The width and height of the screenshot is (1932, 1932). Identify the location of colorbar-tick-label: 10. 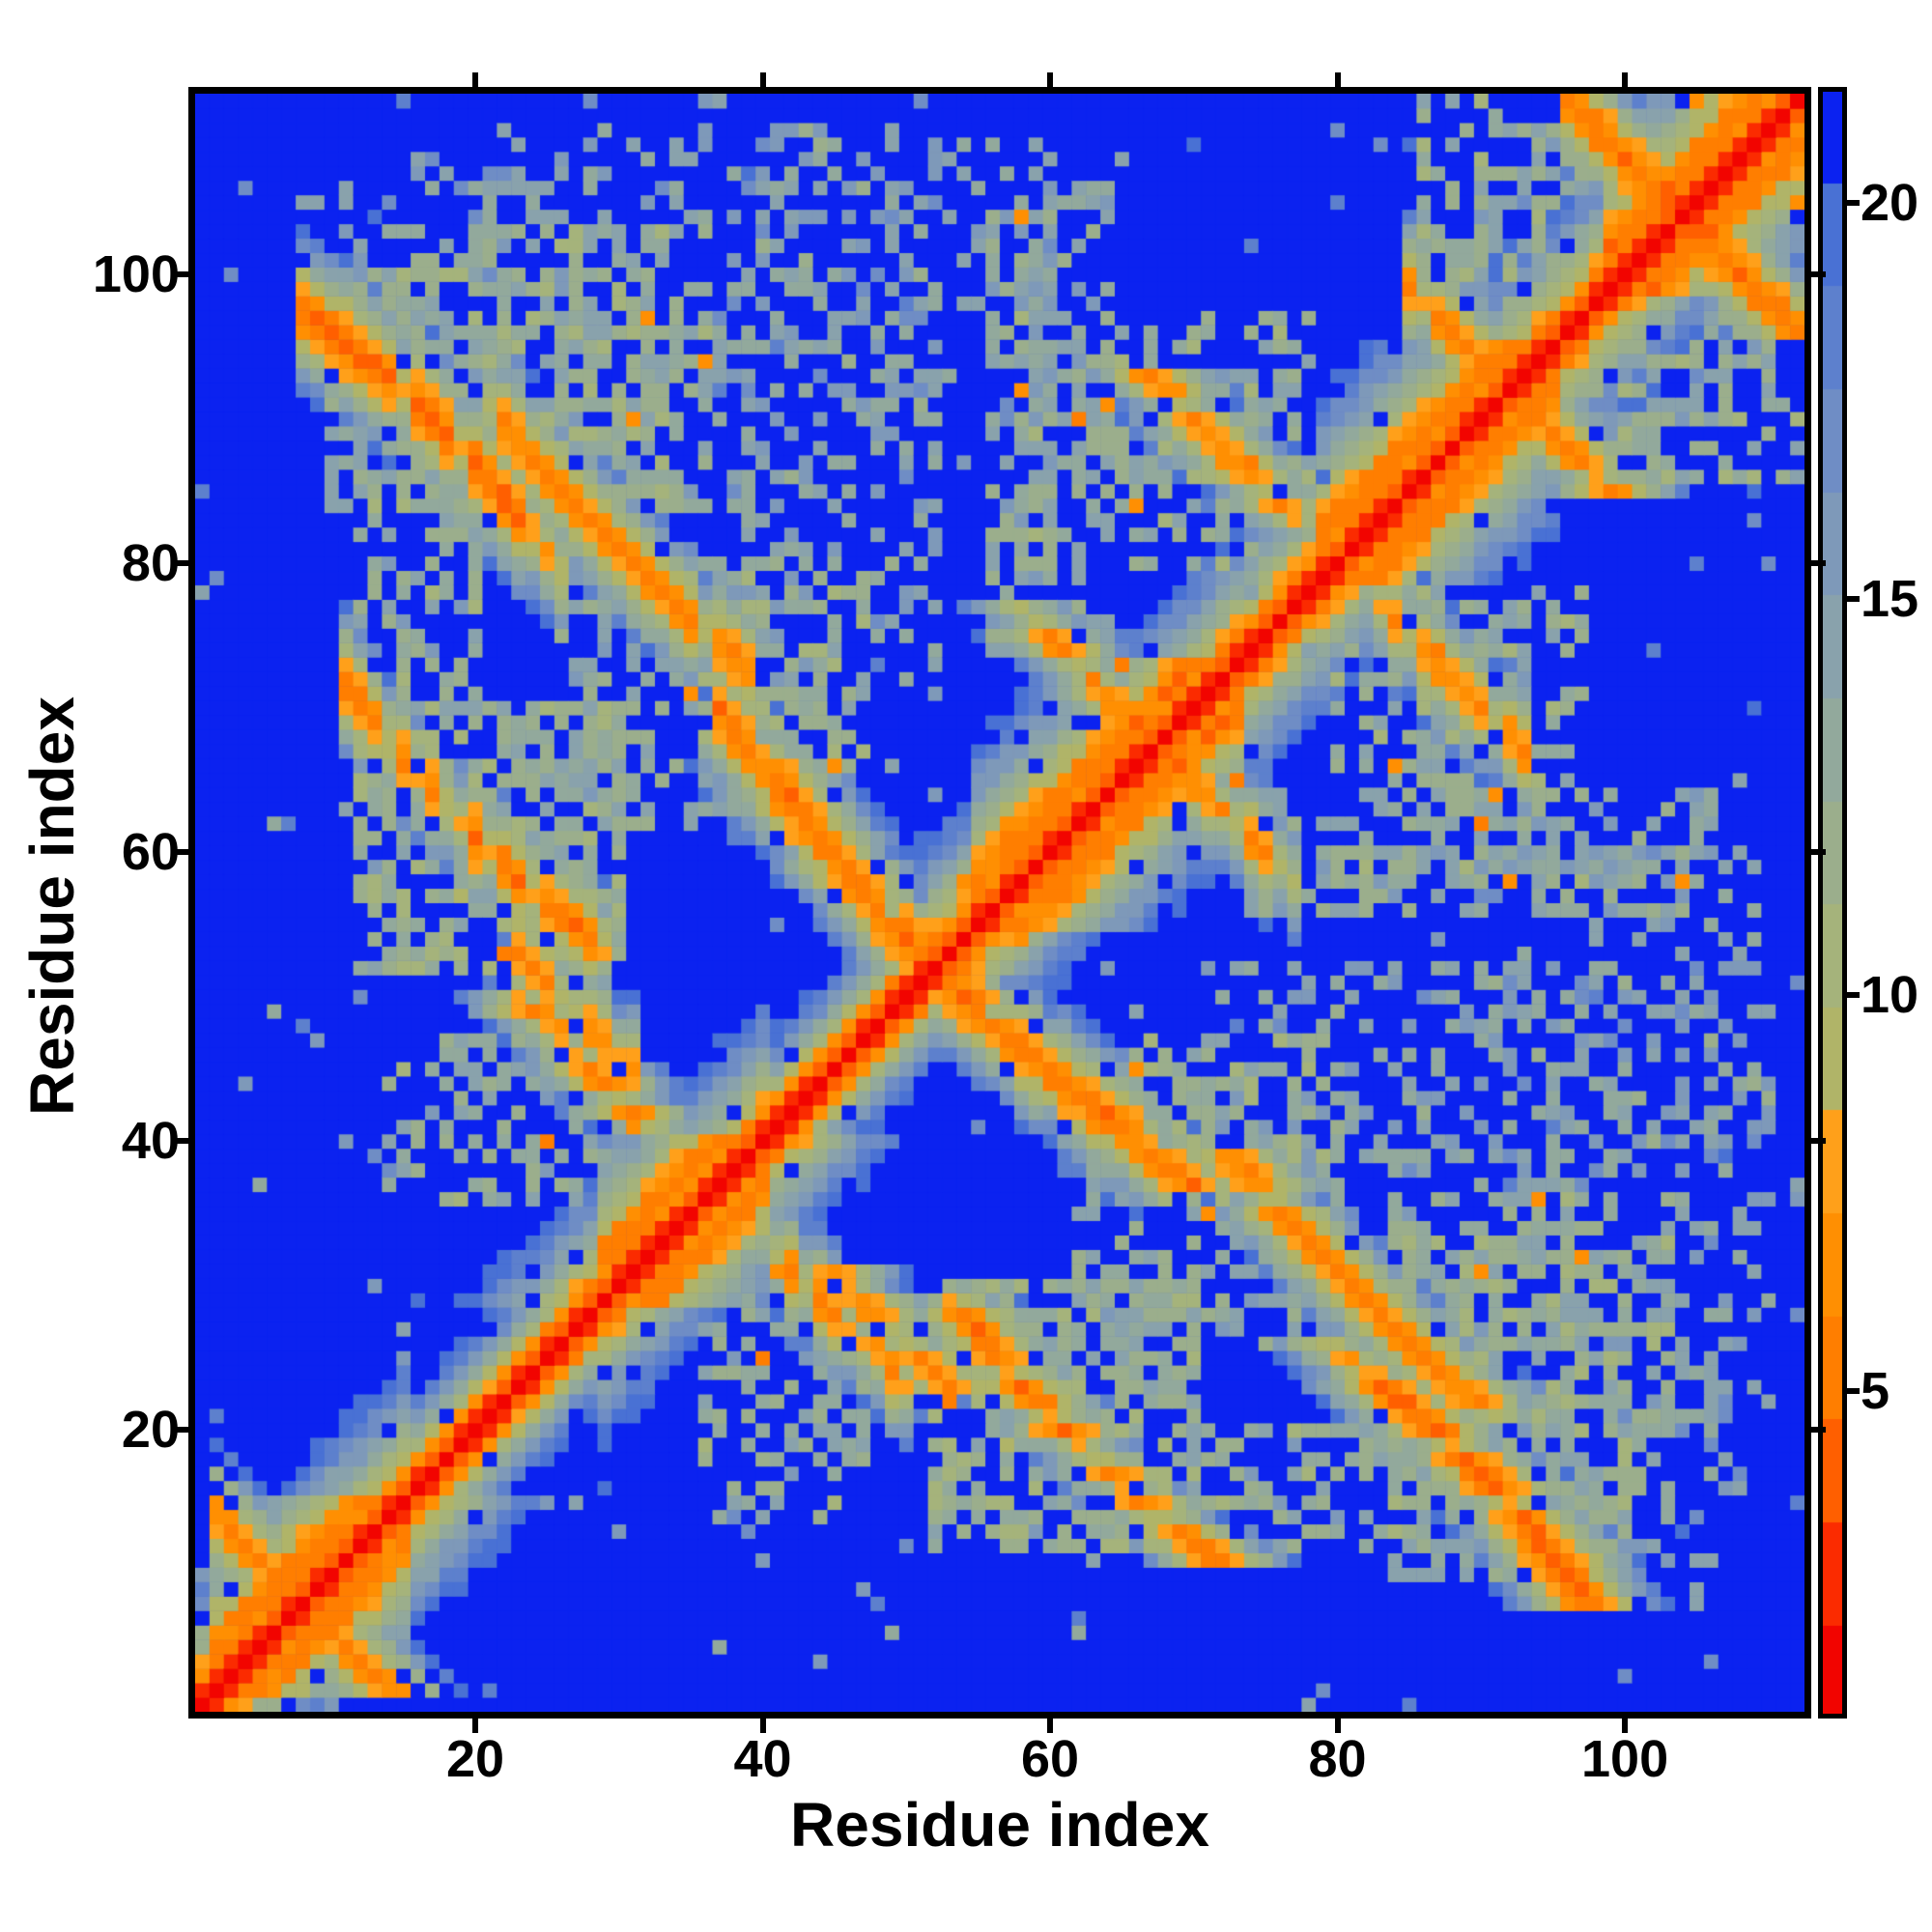
(1890, 995).